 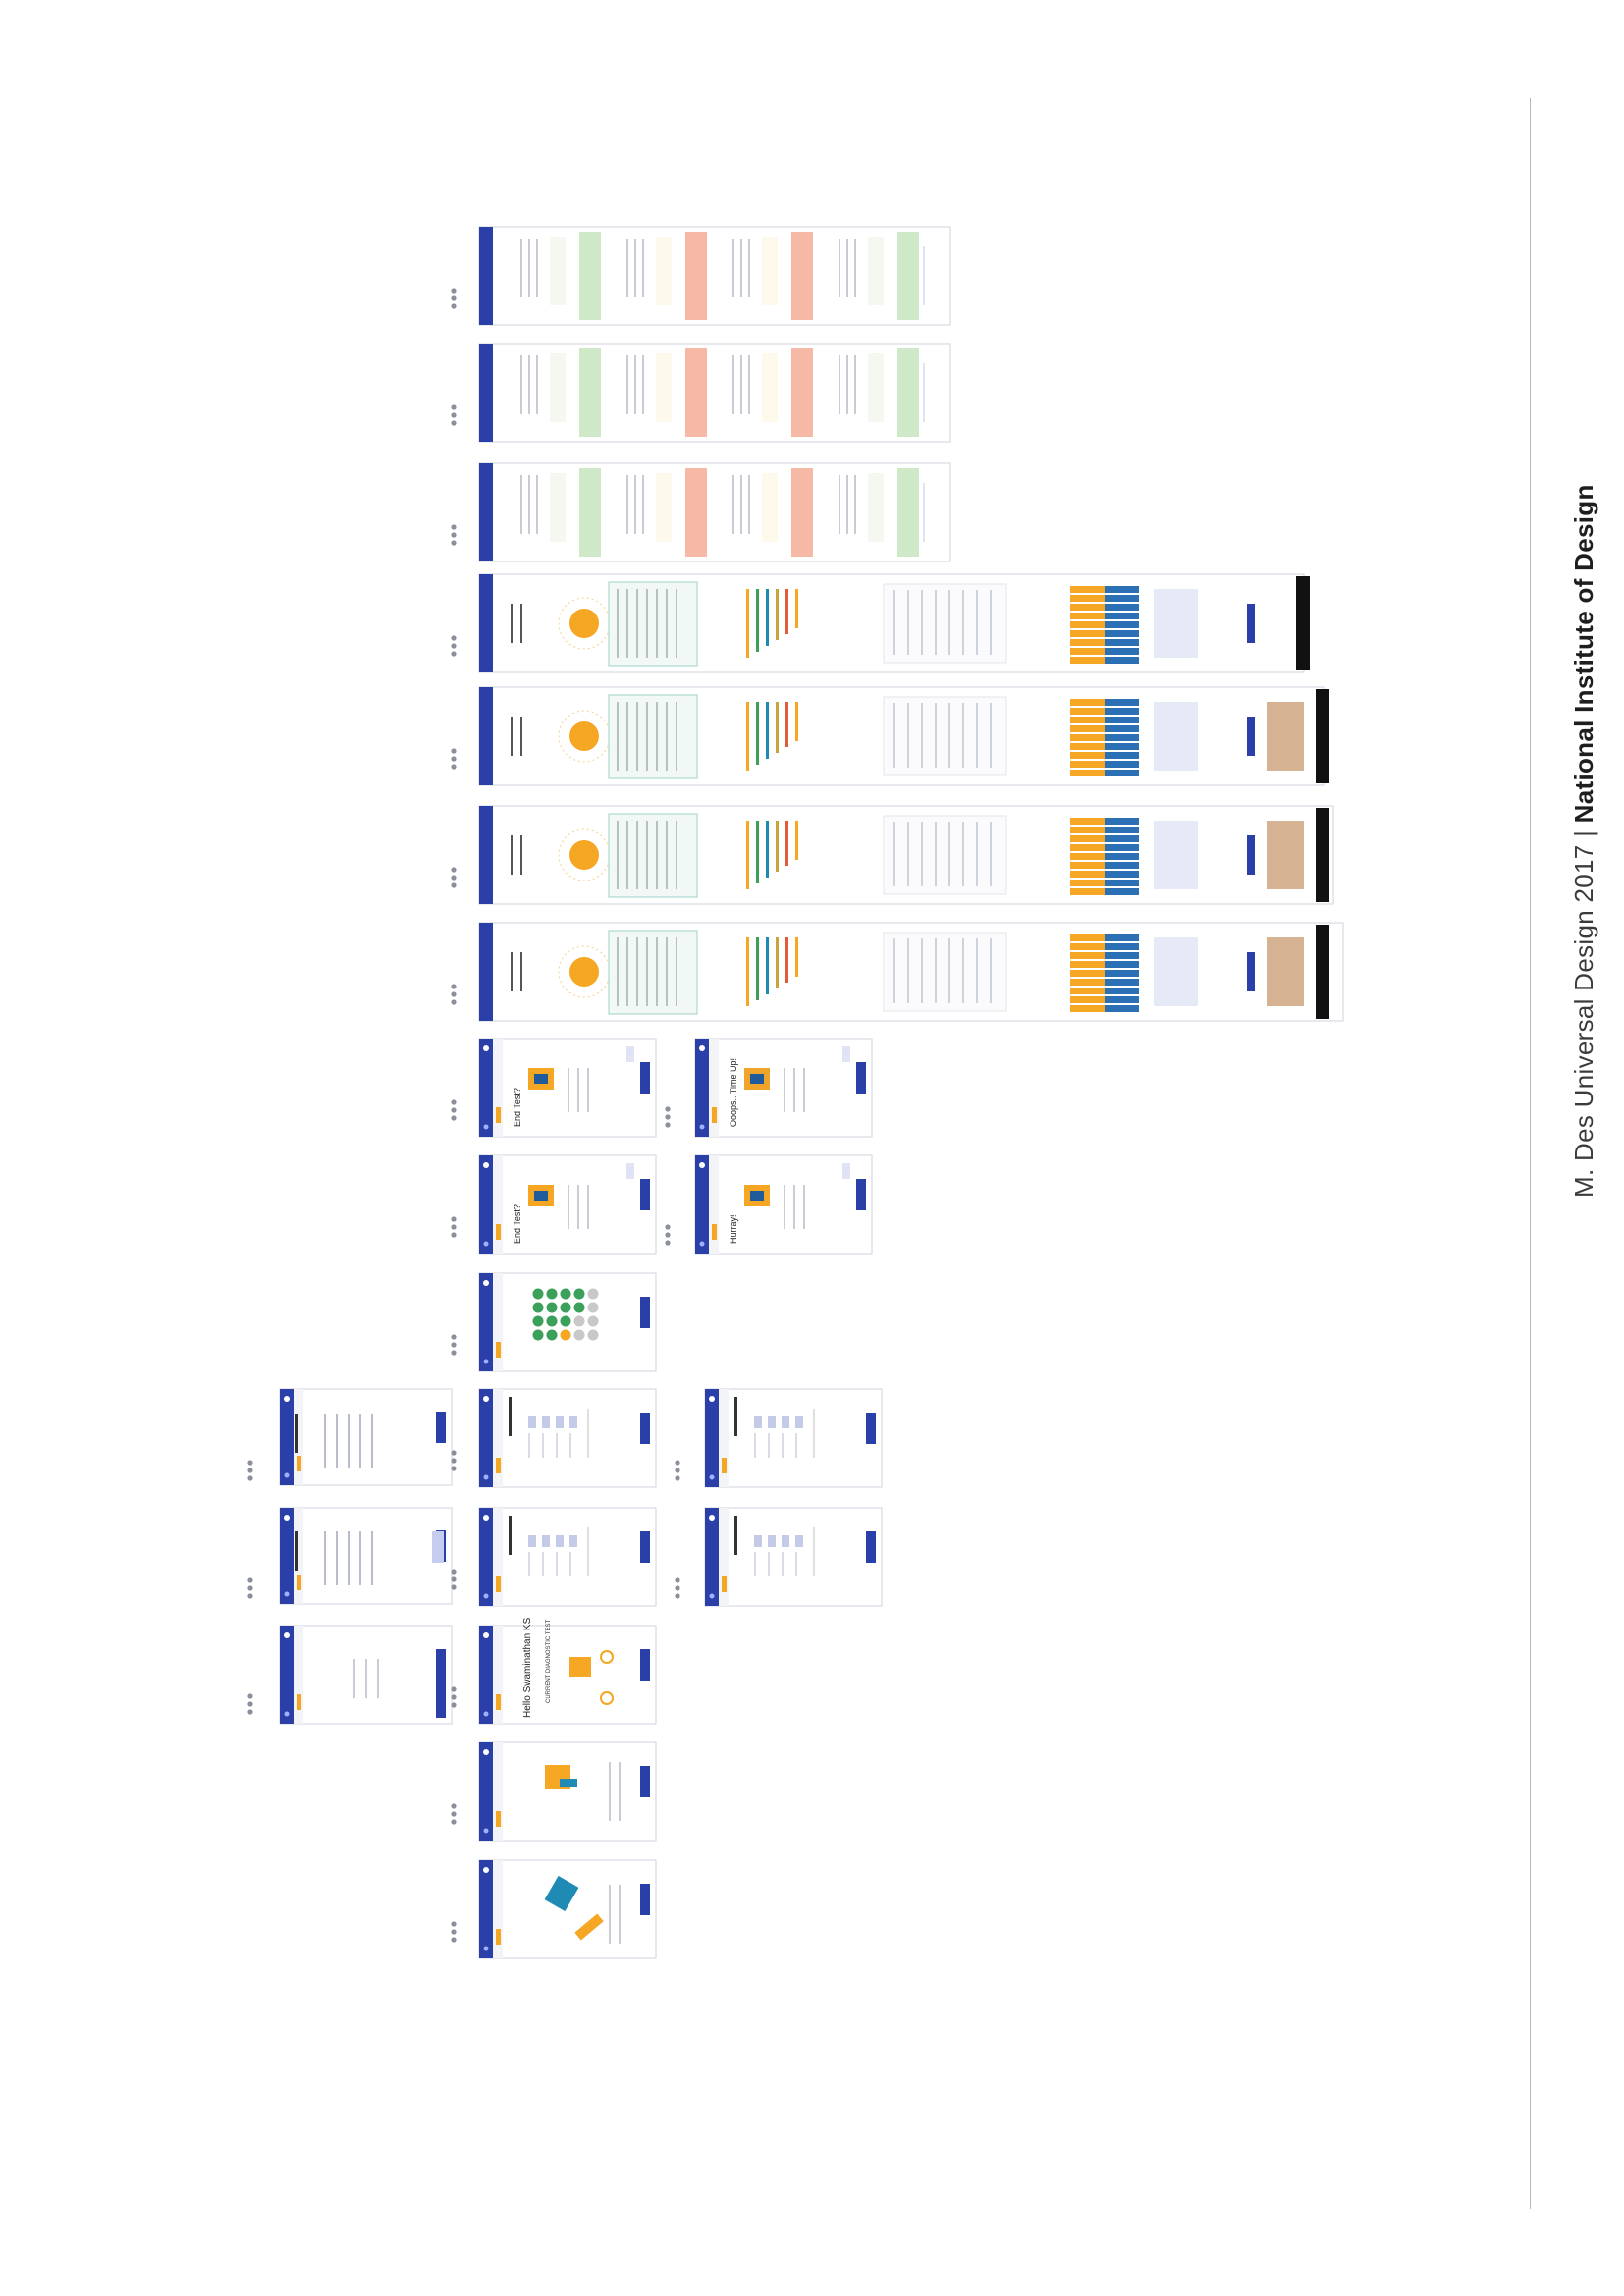 I want to click on trophy-icon, so click(x=584, y=623).